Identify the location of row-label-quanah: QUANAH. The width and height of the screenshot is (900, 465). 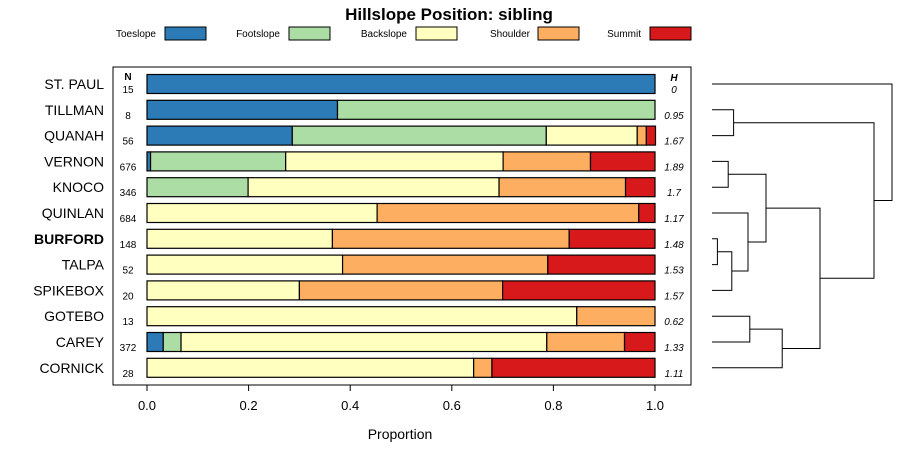
(74, 136).